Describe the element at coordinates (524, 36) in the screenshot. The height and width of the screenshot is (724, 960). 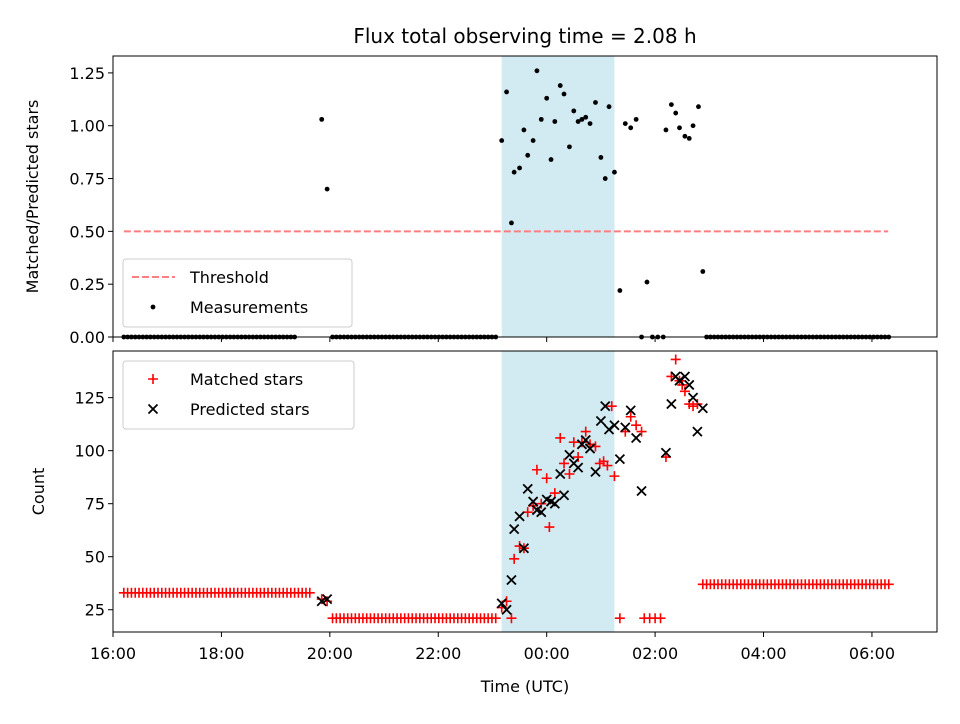
I see `chart-title: Flux total observing time = 2.08 h` at that location.